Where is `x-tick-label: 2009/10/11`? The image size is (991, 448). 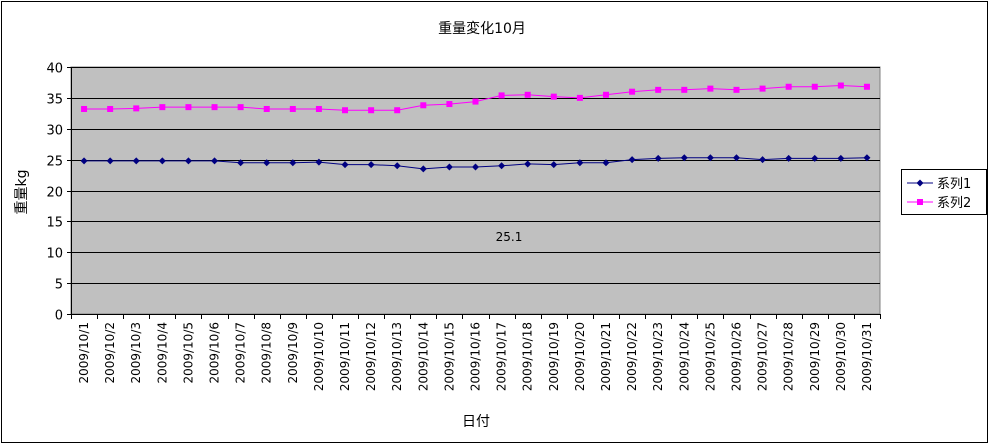 x-tick-label: 2009/10/11 is located at coordinates (345, 356).